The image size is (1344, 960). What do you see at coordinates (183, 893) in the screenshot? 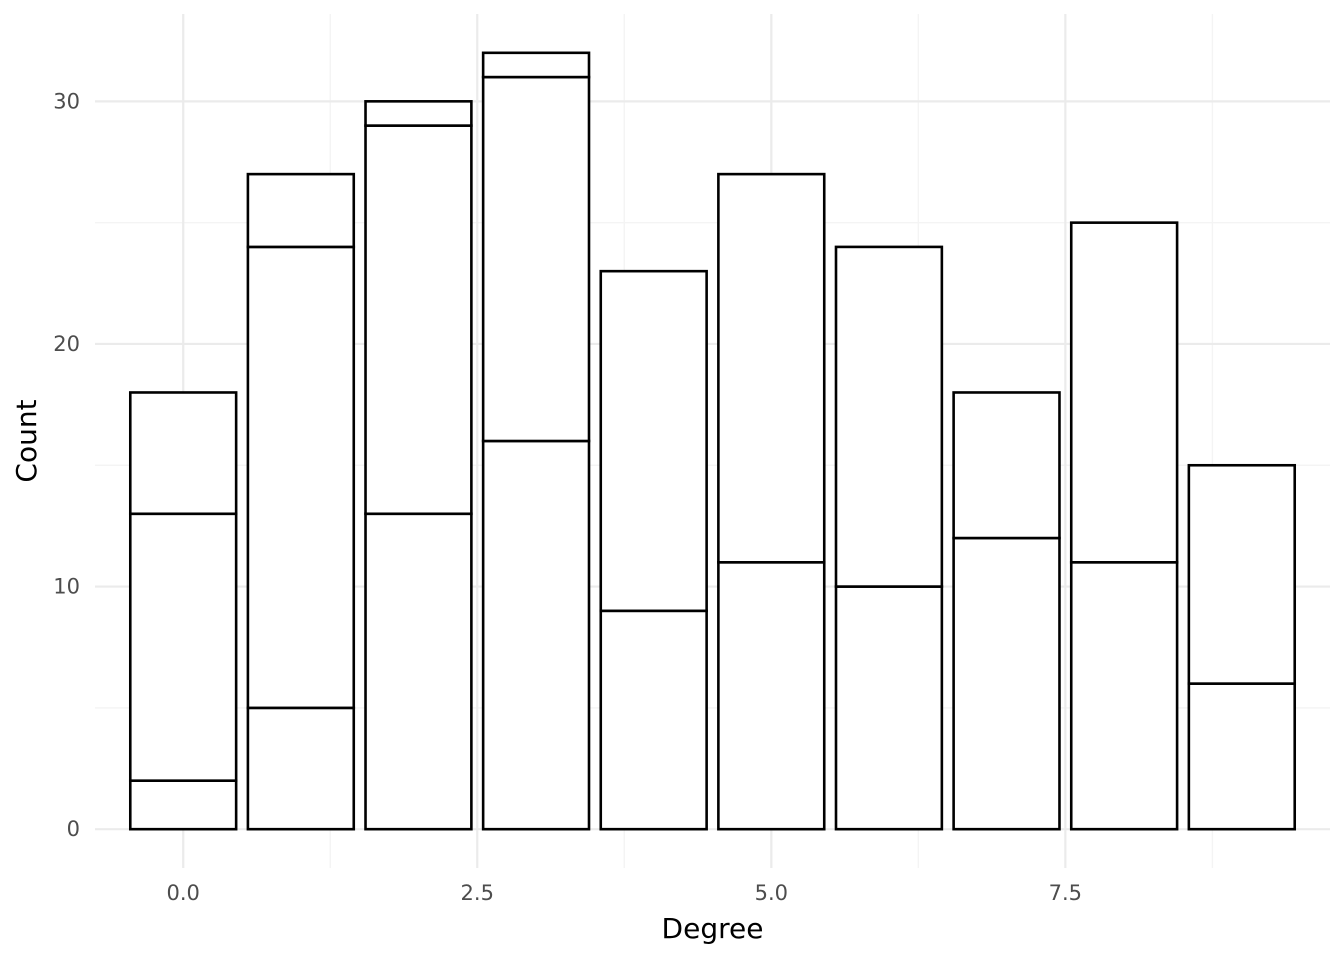
I see `x-tick-label: 0.0` at bounding box center [183, 893].